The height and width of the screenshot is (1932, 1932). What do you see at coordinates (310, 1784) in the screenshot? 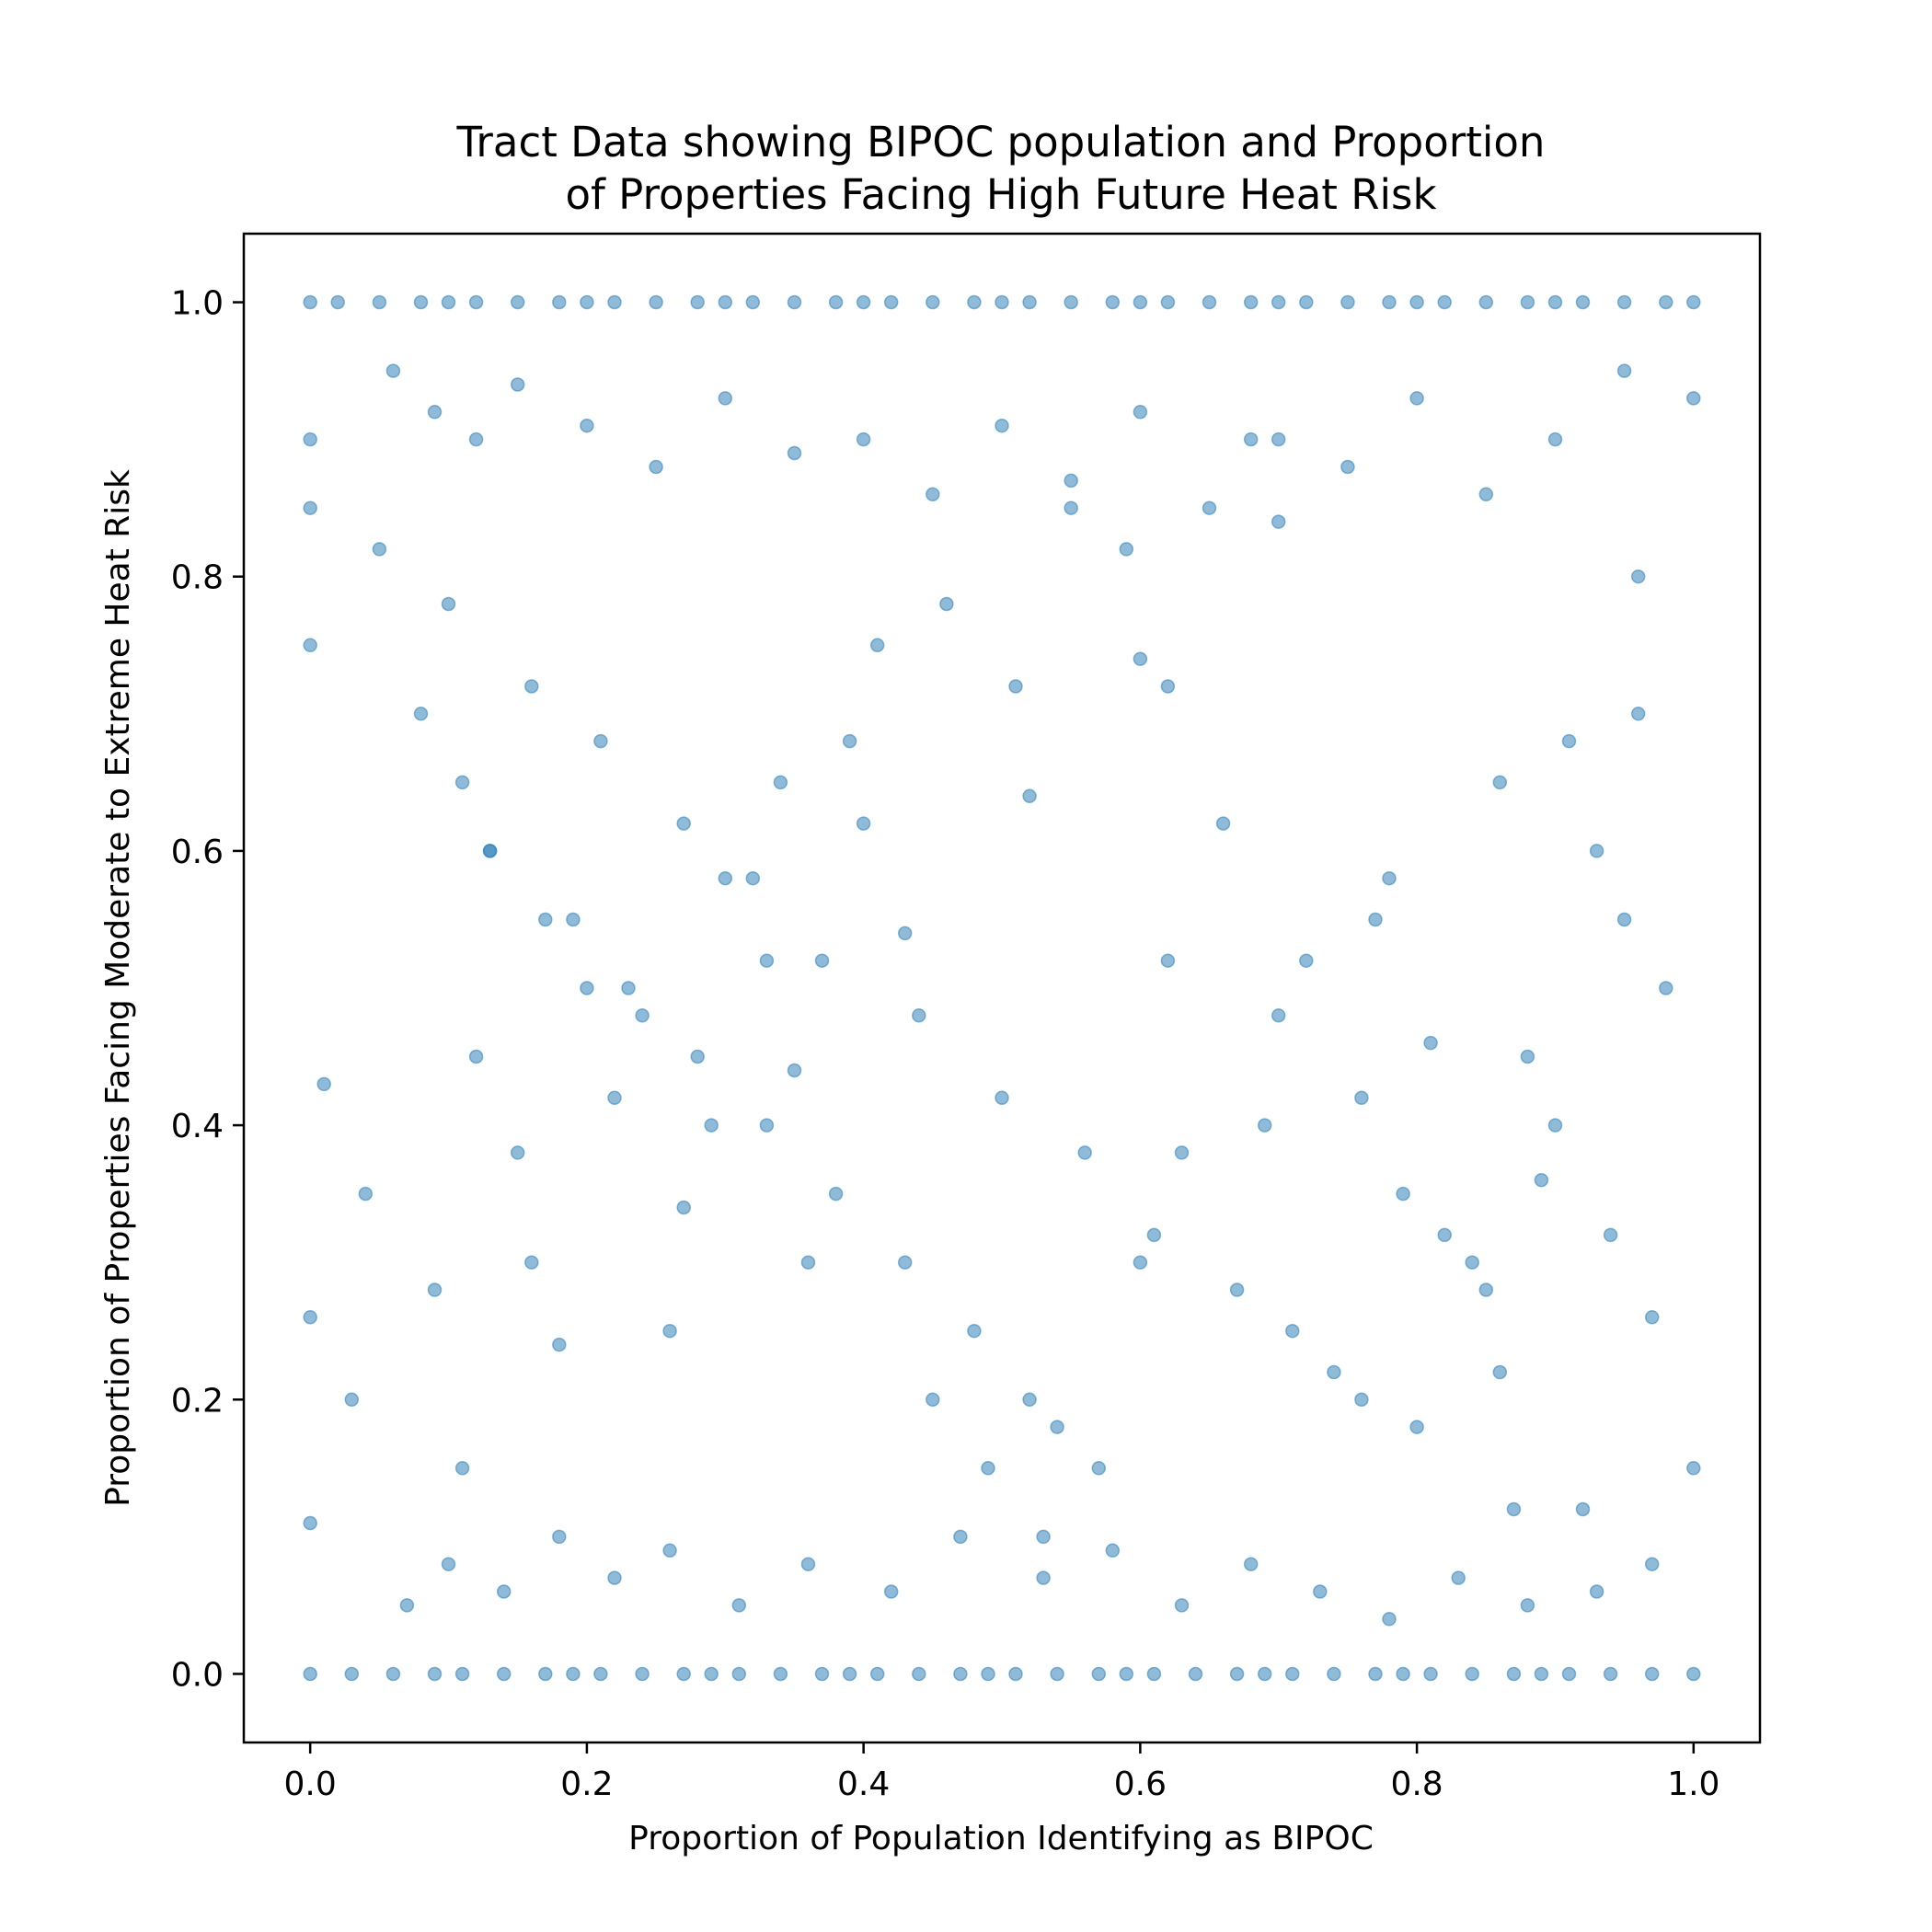
I see `x-tick-label: 0.0` at bounding box center [310, 1784].